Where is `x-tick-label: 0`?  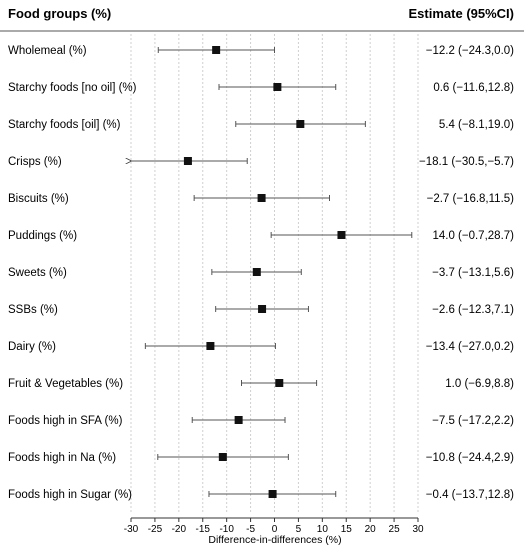 x-tick-label: 0 is located at coordinates (275, 529).